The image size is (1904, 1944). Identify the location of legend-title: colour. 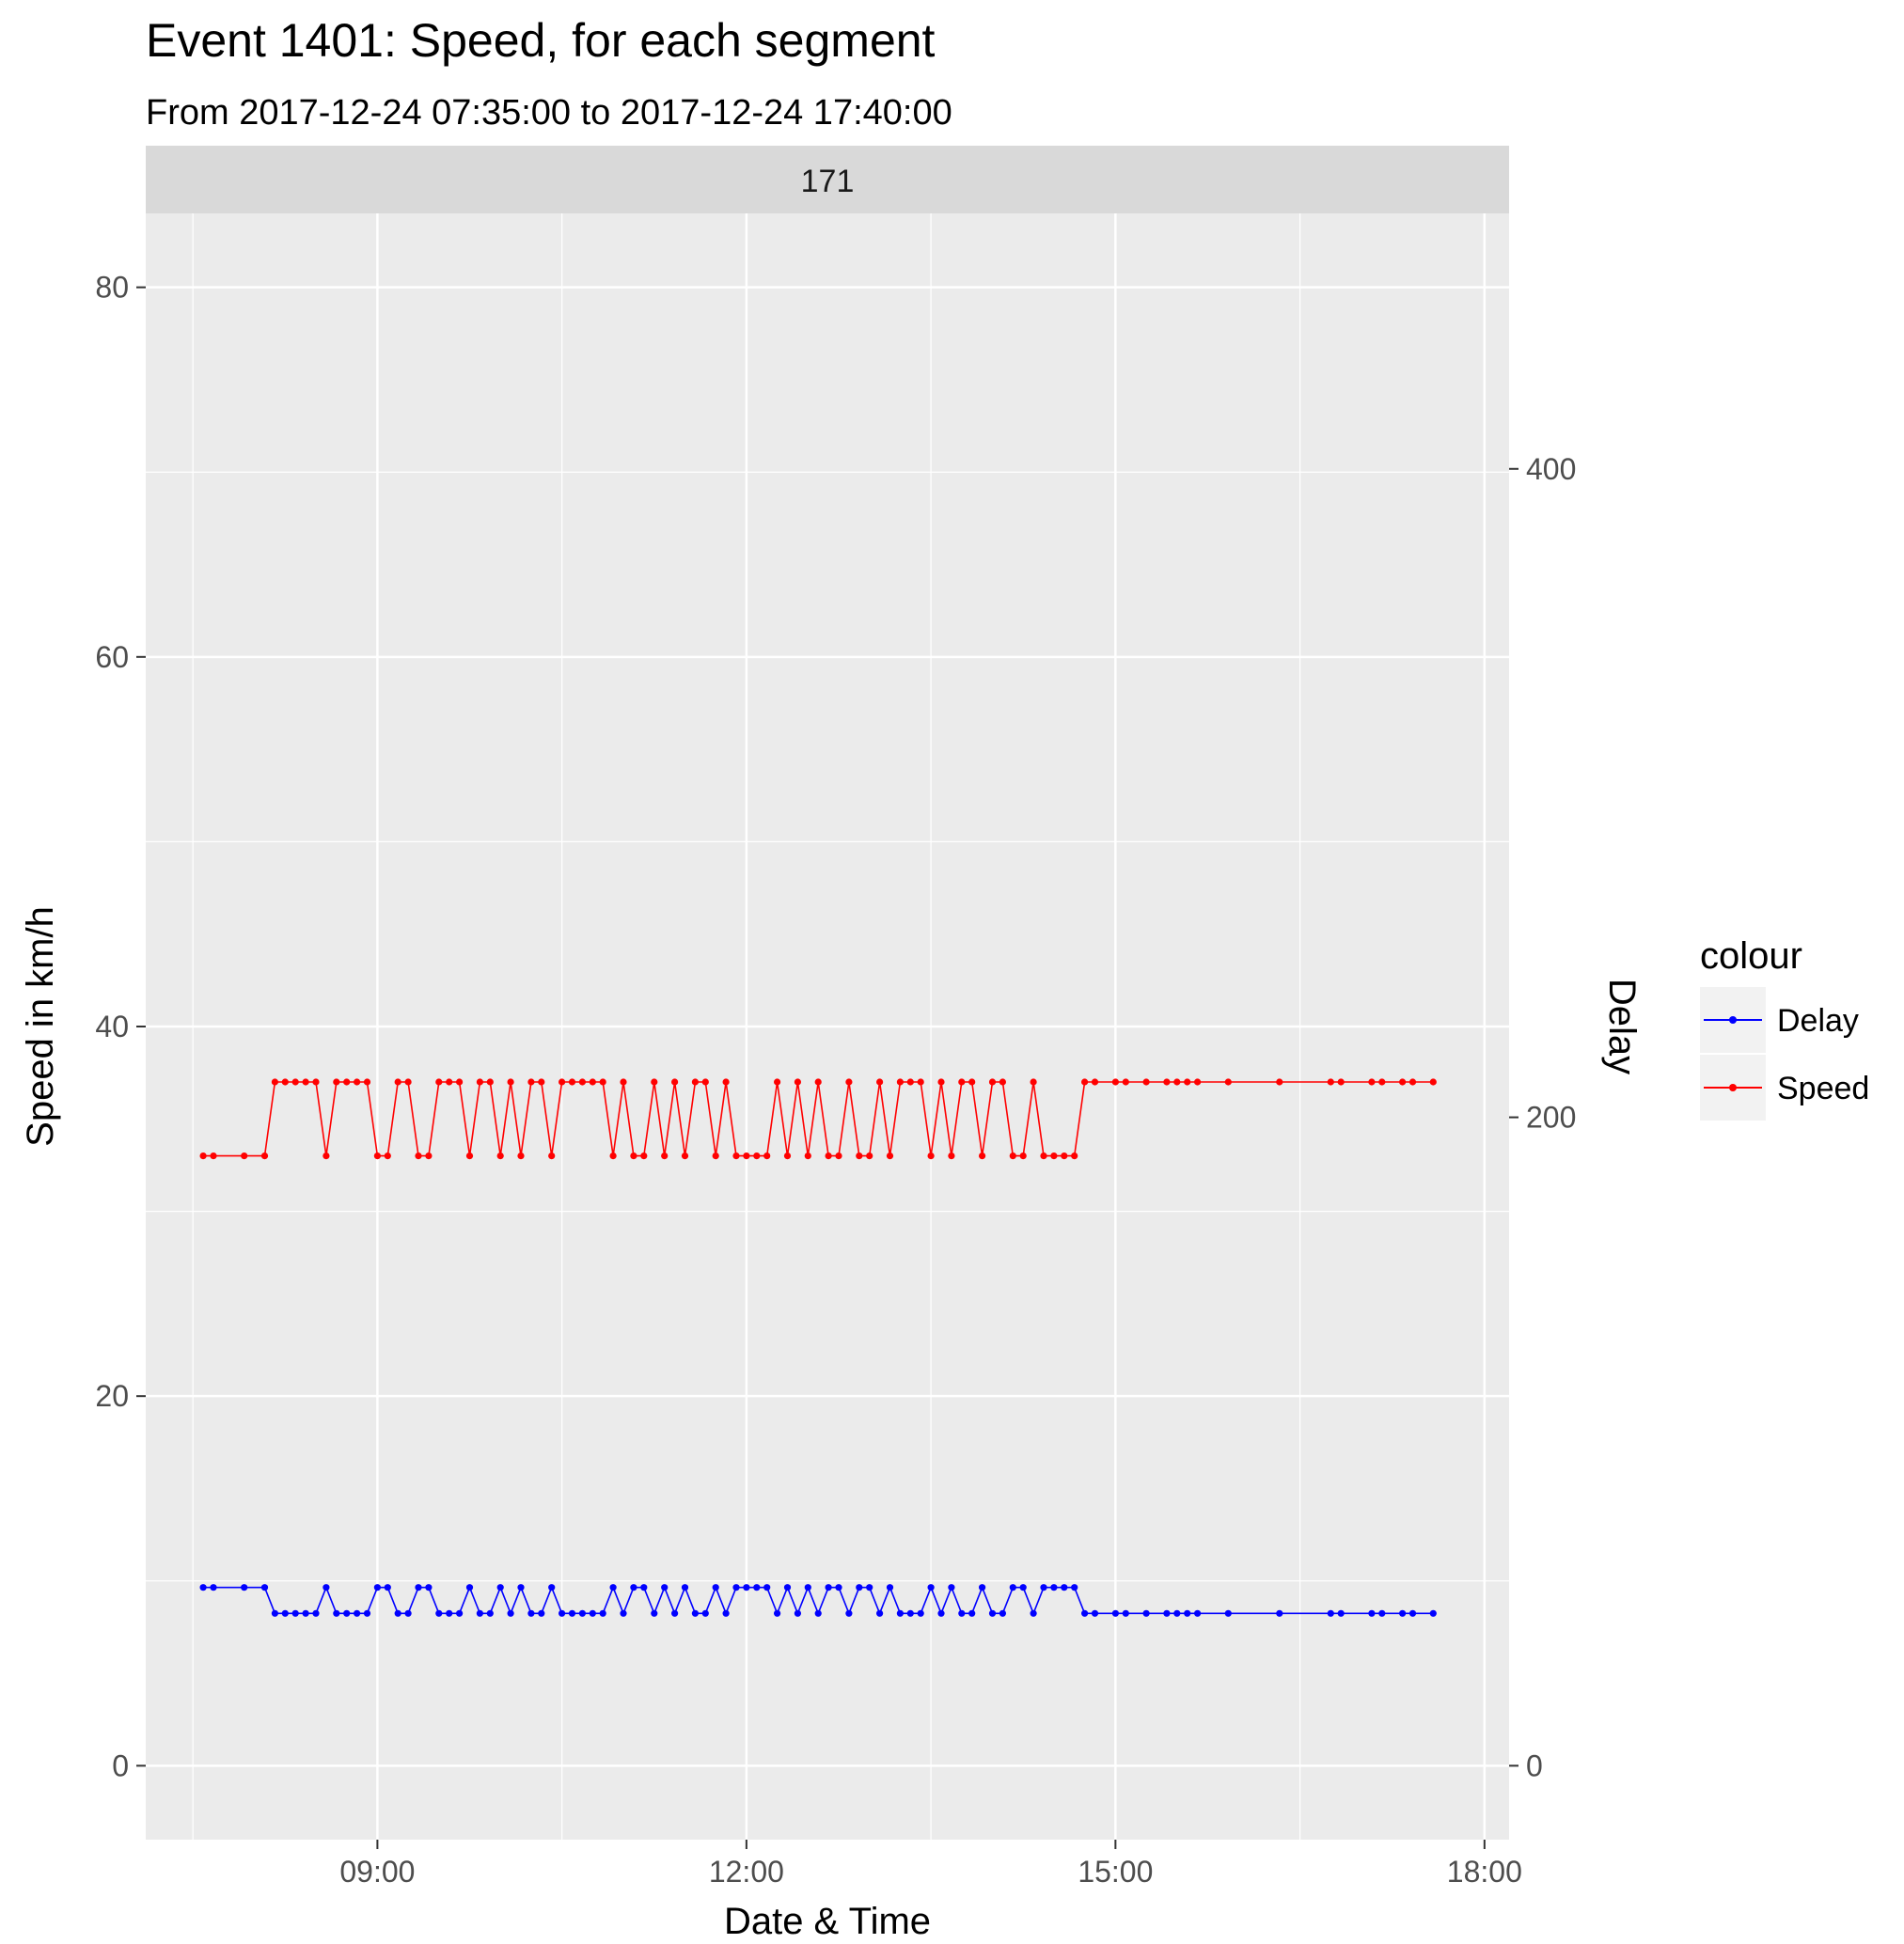
(1751, 956).